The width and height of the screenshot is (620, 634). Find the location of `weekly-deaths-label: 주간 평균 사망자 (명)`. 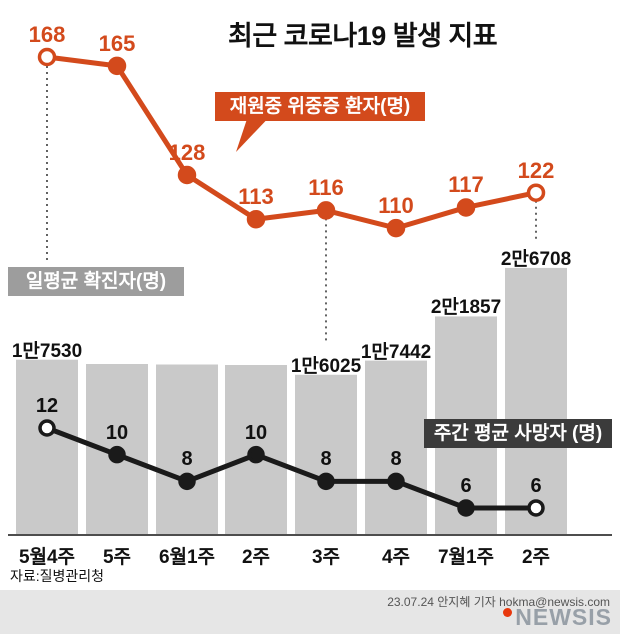

weekly-deaths-label: 주간 평균 사망자 (명) is located at coordinates (518, 433).